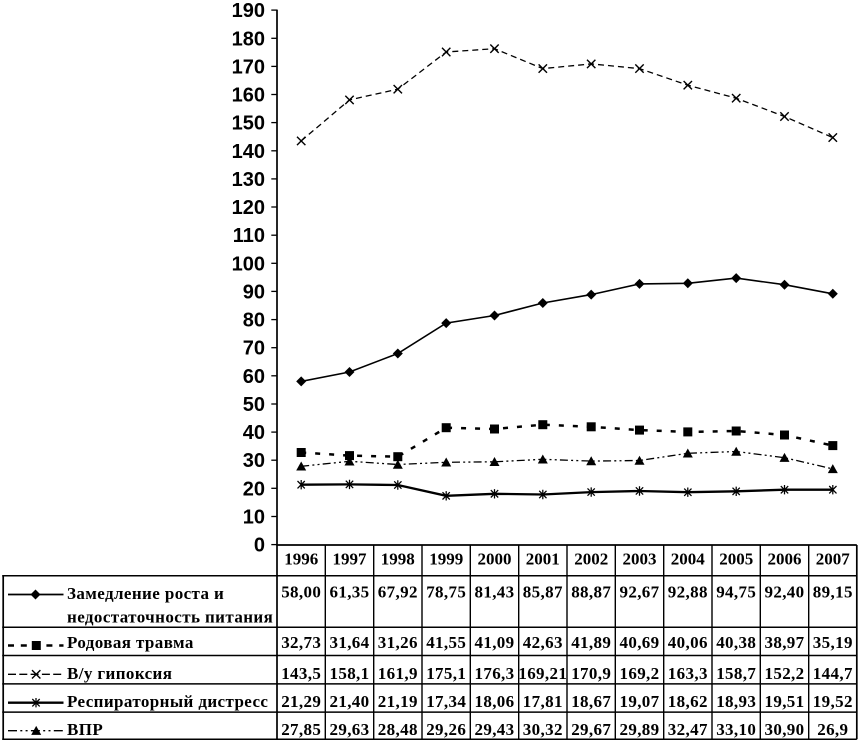 This screenshot has width=860, height=750. I want to click on svg-text: 92,40, so click(785, 592).